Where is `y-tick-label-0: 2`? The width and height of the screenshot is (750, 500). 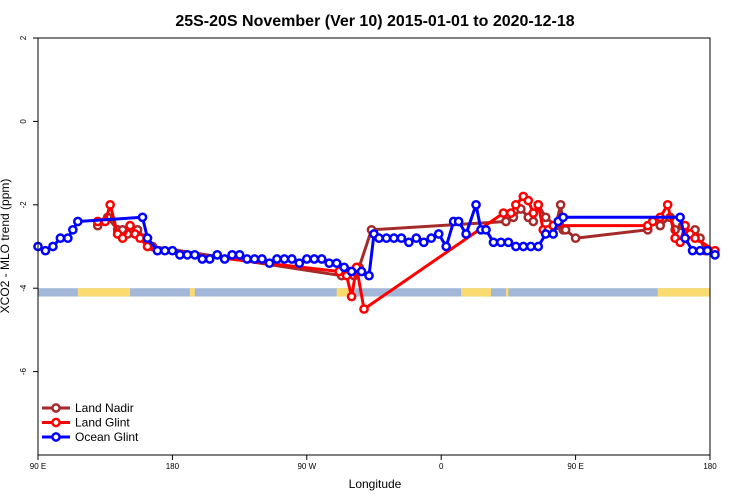
y-tick-label-0: 2 is located at coordinates (23, 37).